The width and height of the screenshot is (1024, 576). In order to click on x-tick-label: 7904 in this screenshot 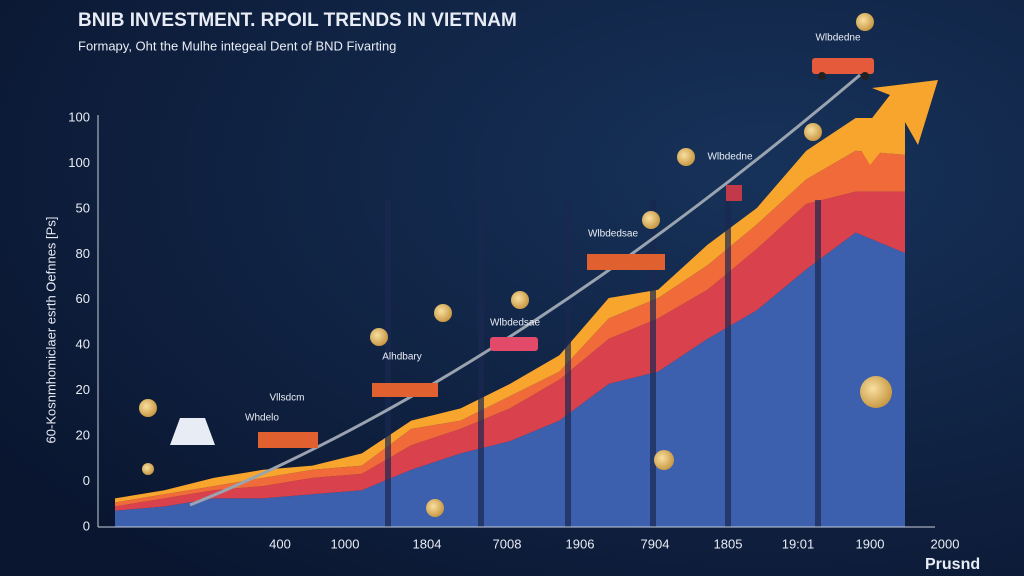, I will do `click(655, 543)`.